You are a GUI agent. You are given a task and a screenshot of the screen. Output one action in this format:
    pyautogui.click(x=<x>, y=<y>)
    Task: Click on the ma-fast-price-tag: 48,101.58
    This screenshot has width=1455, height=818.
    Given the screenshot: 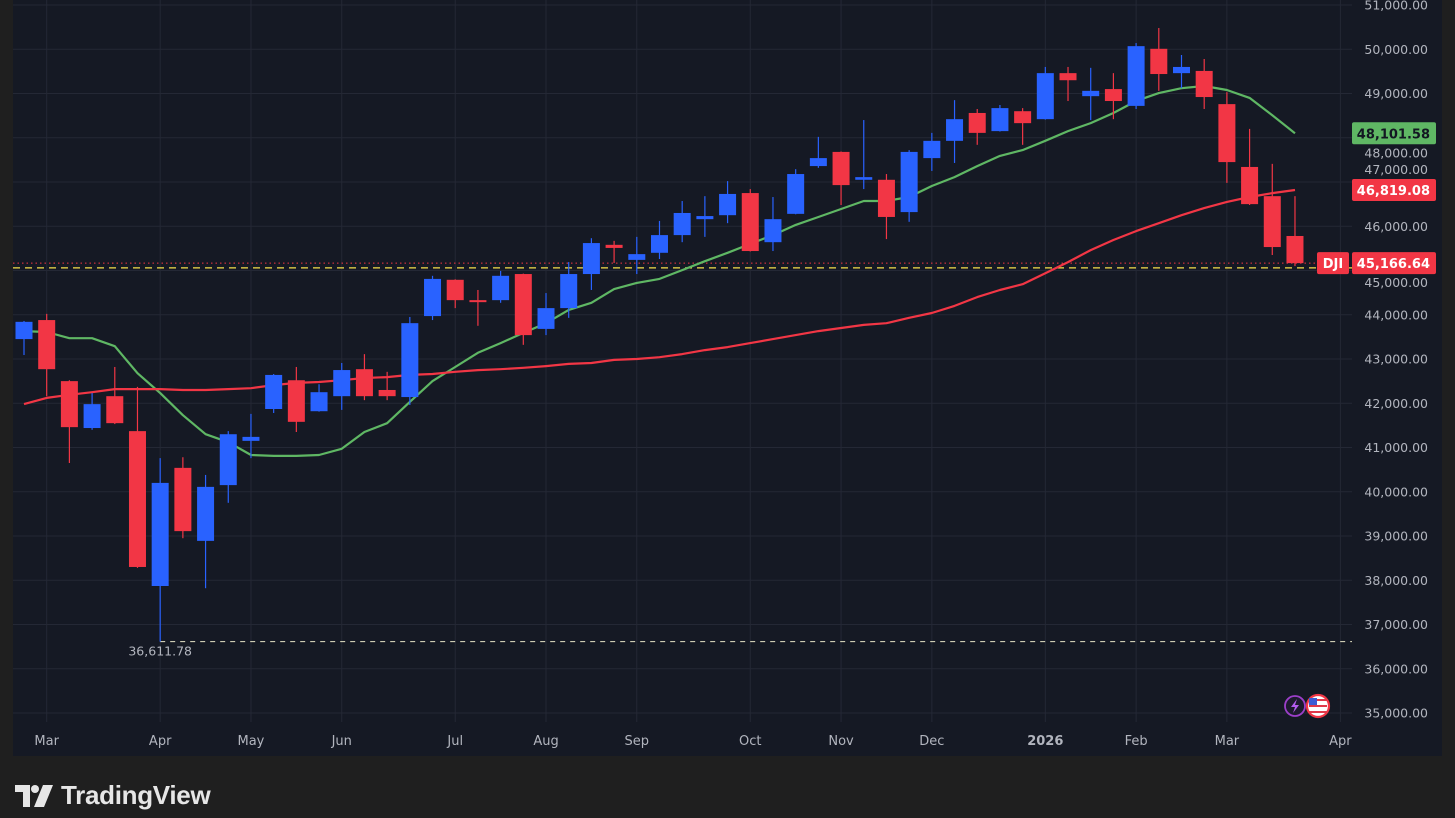 What is the action you would take?
    pyautogui.click(x=1393, y=134)
    